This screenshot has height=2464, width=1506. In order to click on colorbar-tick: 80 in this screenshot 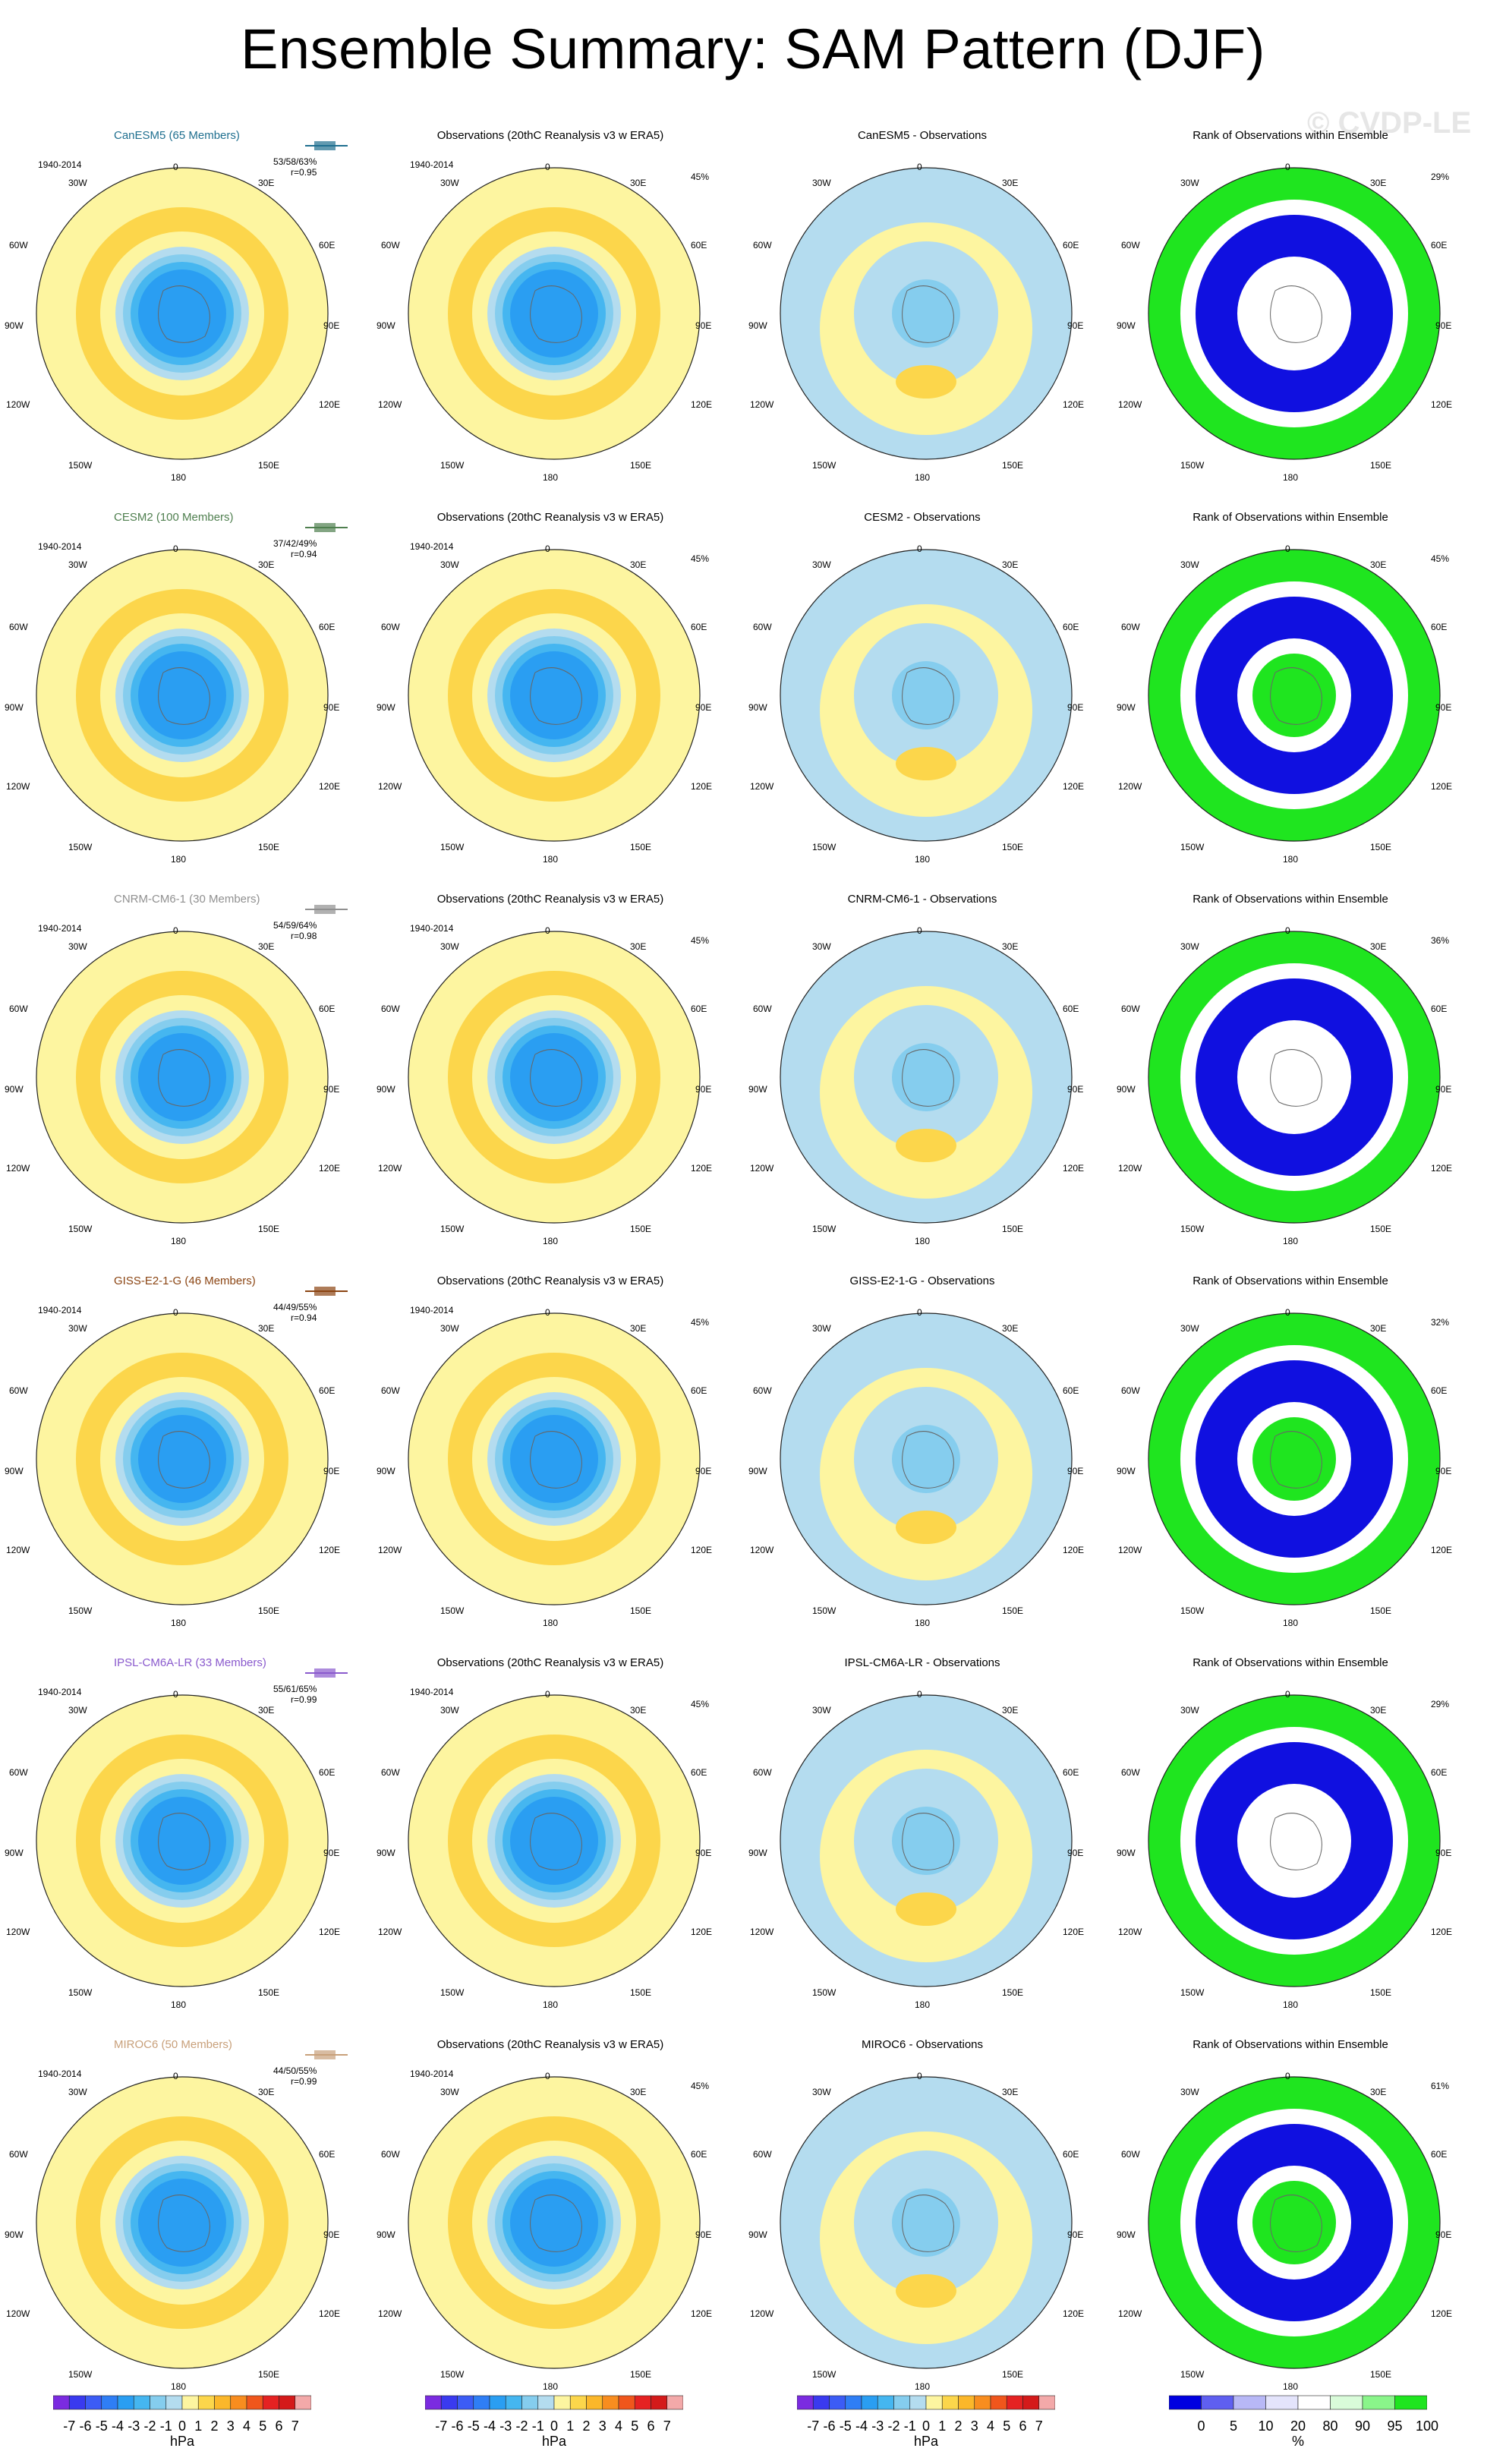, I will do `click(1330, 2426)`.